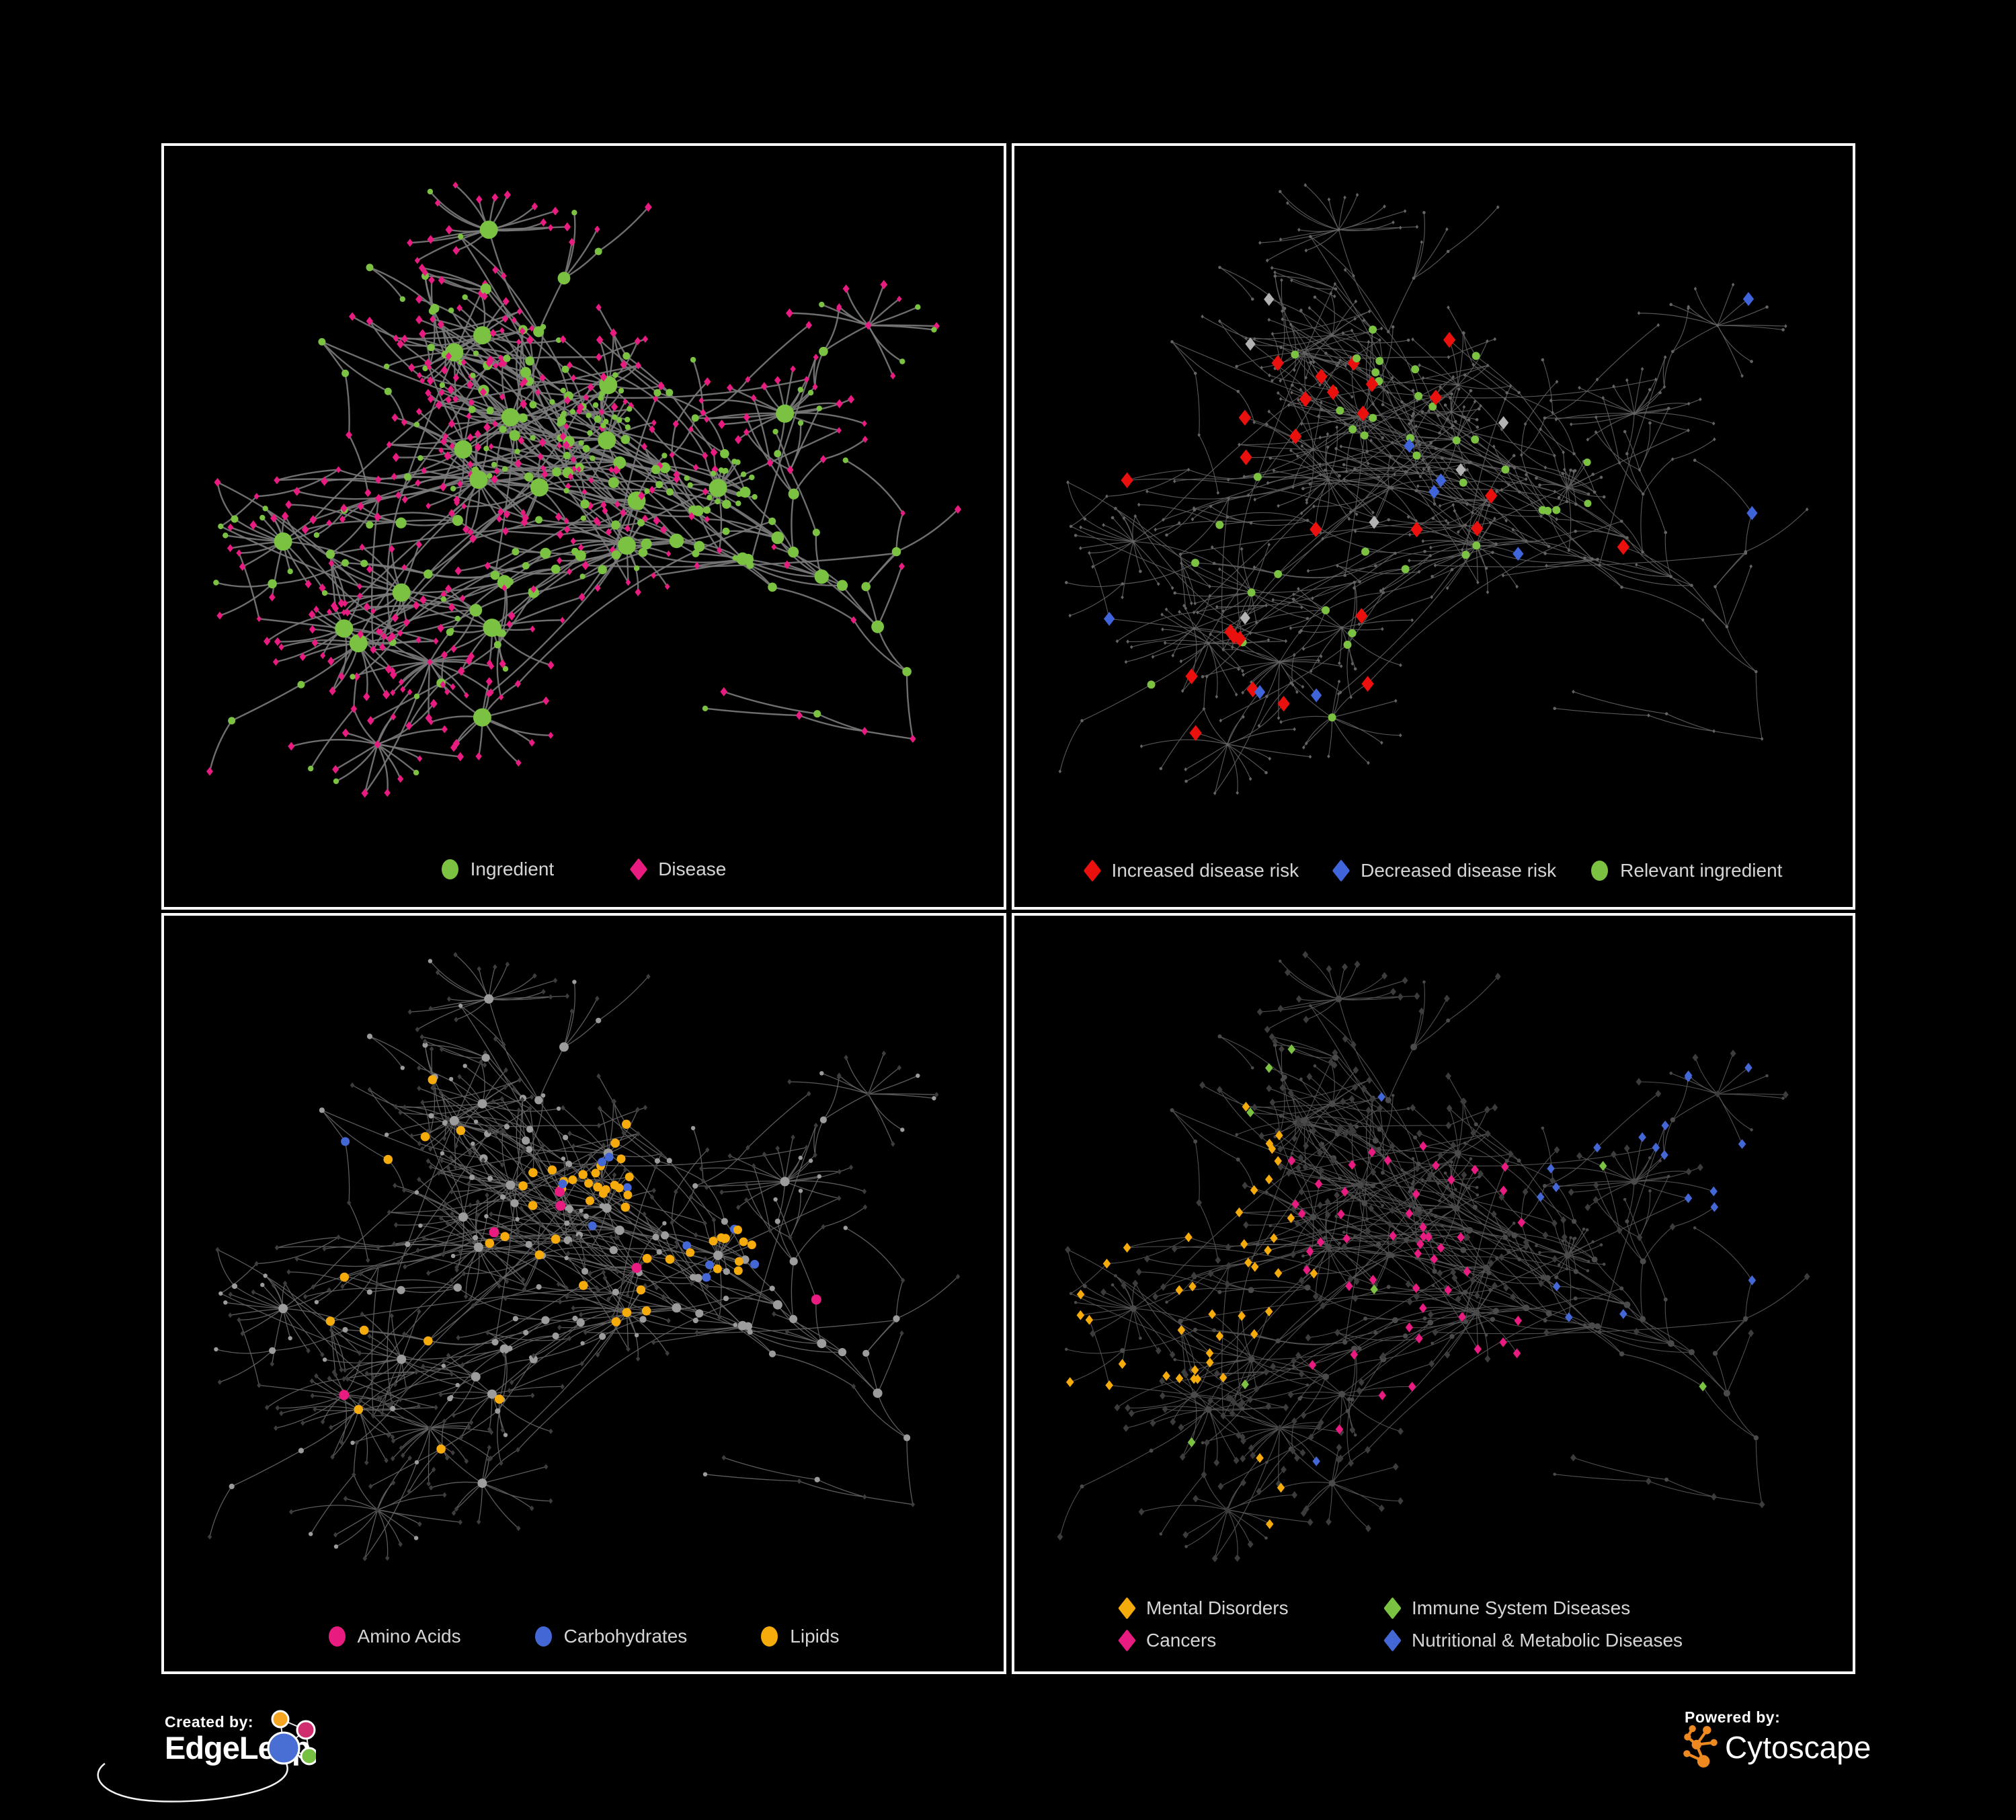 The height and width of the screenshot is (1820, 2016). What do you see at coordinates (1181, 1640) in the screenshot?
I see `legend-label: Cancers` at bounding box center [1181, 1640].